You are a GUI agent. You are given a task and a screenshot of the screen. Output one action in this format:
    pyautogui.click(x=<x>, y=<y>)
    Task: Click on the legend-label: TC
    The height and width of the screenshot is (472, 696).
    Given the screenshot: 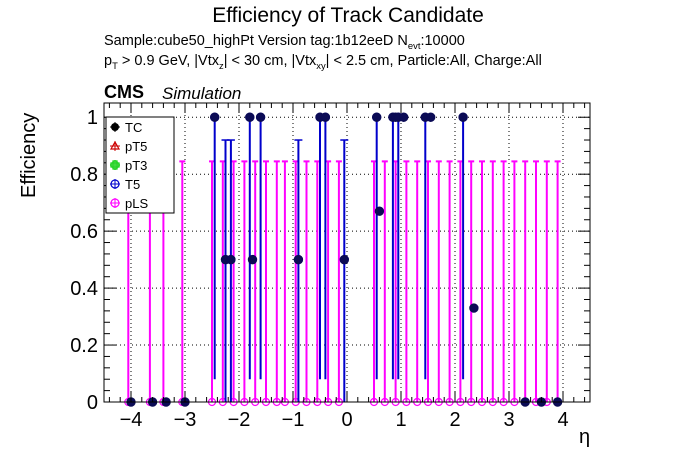 What is the action you would take?
    pyautogui.click(x=133, y=127)
    